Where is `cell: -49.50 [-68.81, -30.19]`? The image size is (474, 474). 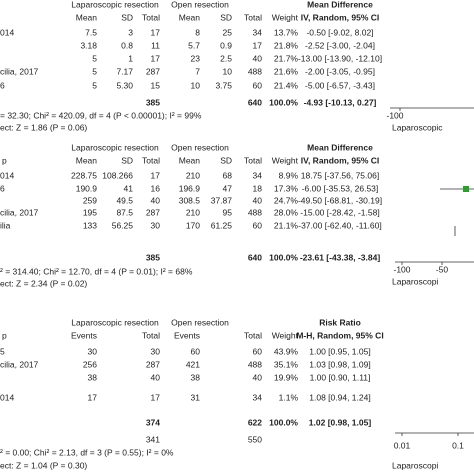
cell: -49.50 [-68.81, -30.19] is located at coordinates (340, 200).